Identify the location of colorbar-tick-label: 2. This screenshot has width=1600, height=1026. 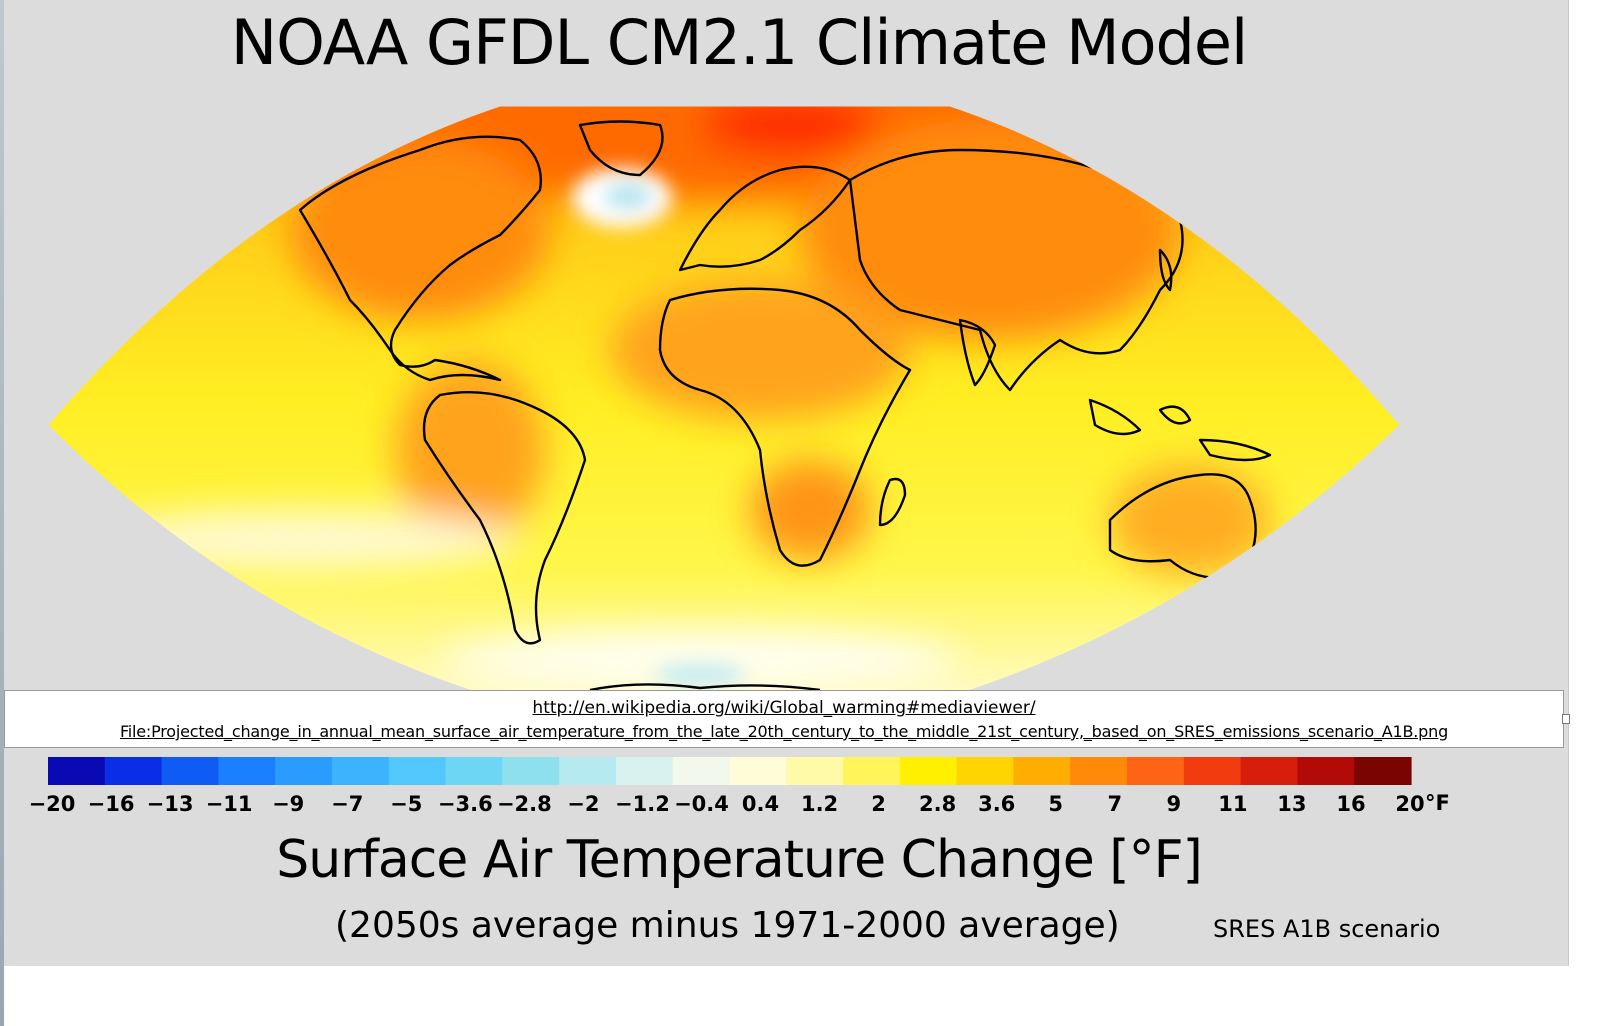
(878, 804).